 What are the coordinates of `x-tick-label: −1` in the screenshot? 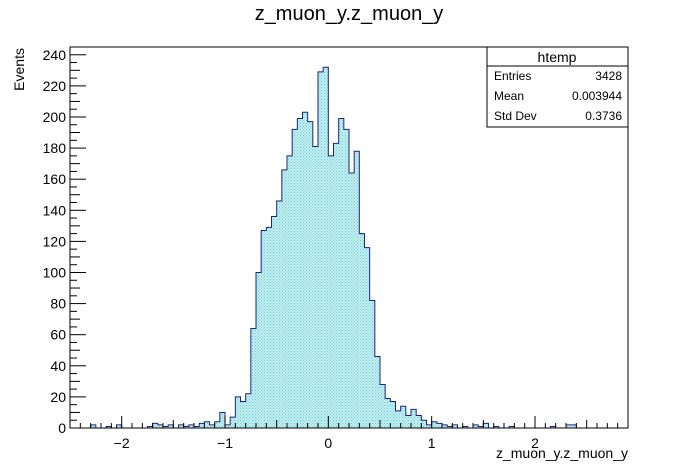 It's located at (225, 443).